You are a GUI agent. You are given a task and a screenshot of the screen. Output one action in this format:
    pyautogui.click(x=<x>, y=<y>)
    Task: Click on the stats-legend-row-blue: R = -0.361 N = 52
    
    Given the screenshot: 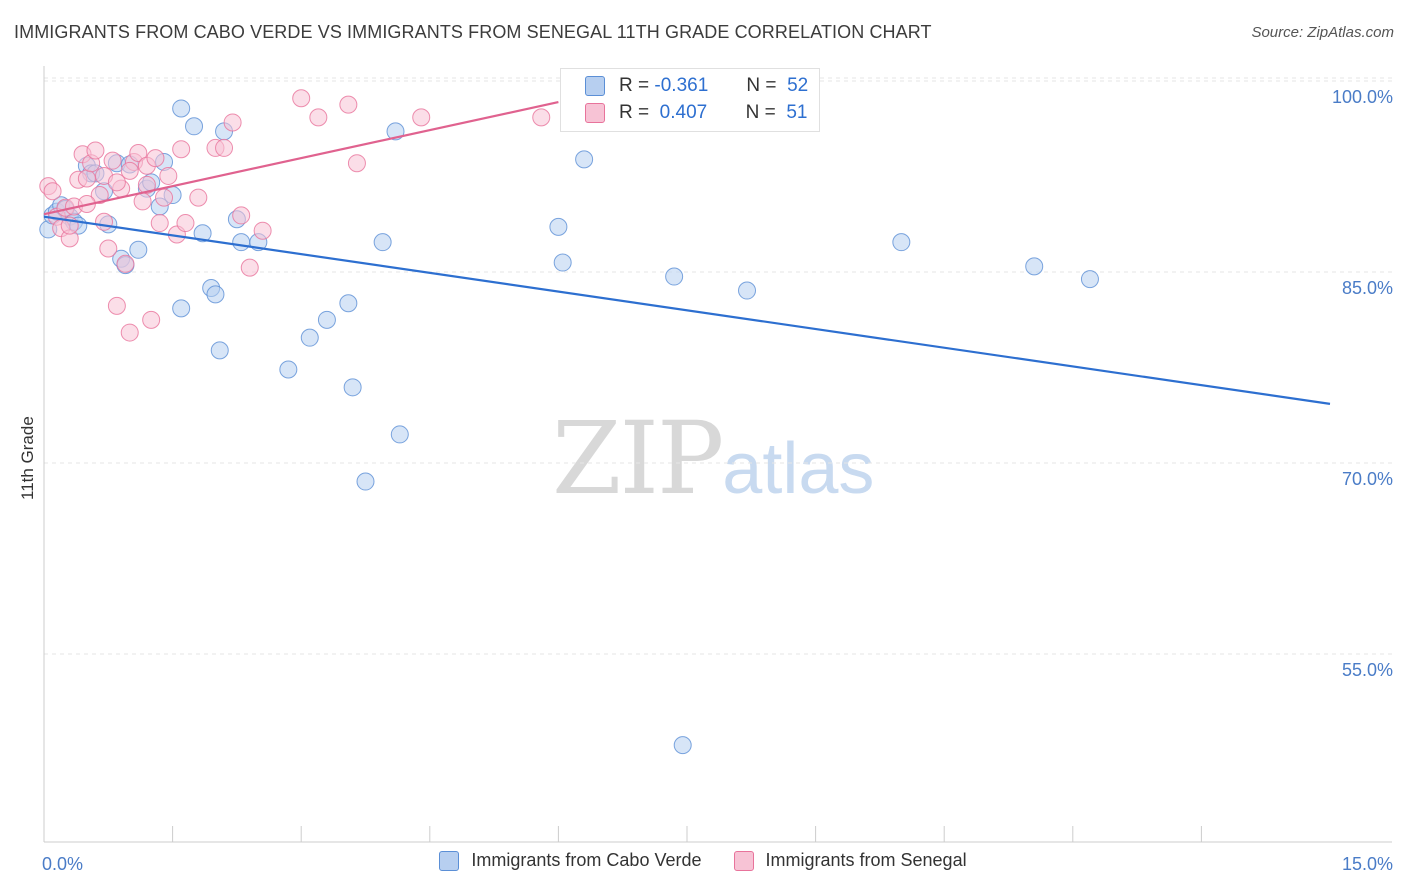 What is the action you would take?
    pyautogui.click(x=696, y=86)
    